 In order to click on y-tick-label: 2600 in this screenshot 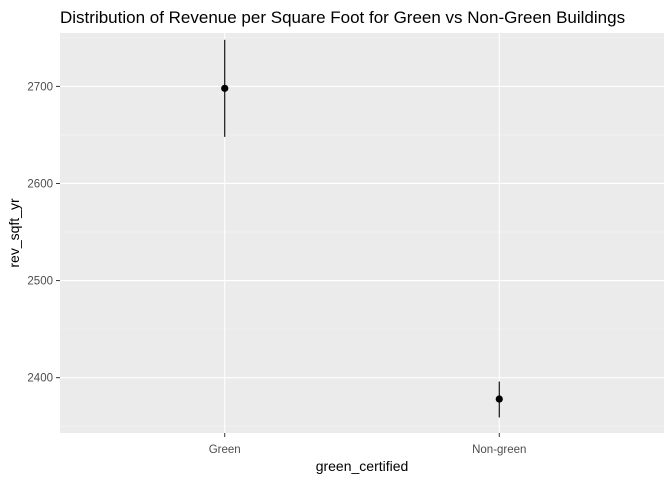, I will do `click(40, 184)`.